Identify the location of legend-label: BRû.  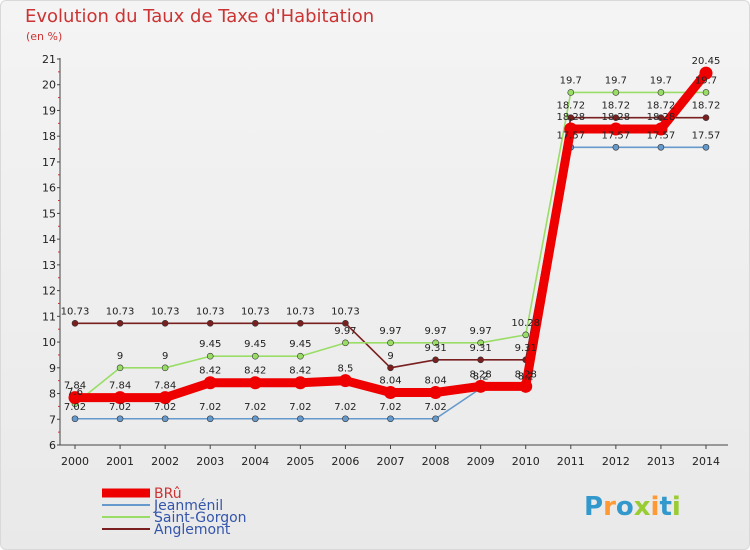
(168, 494).